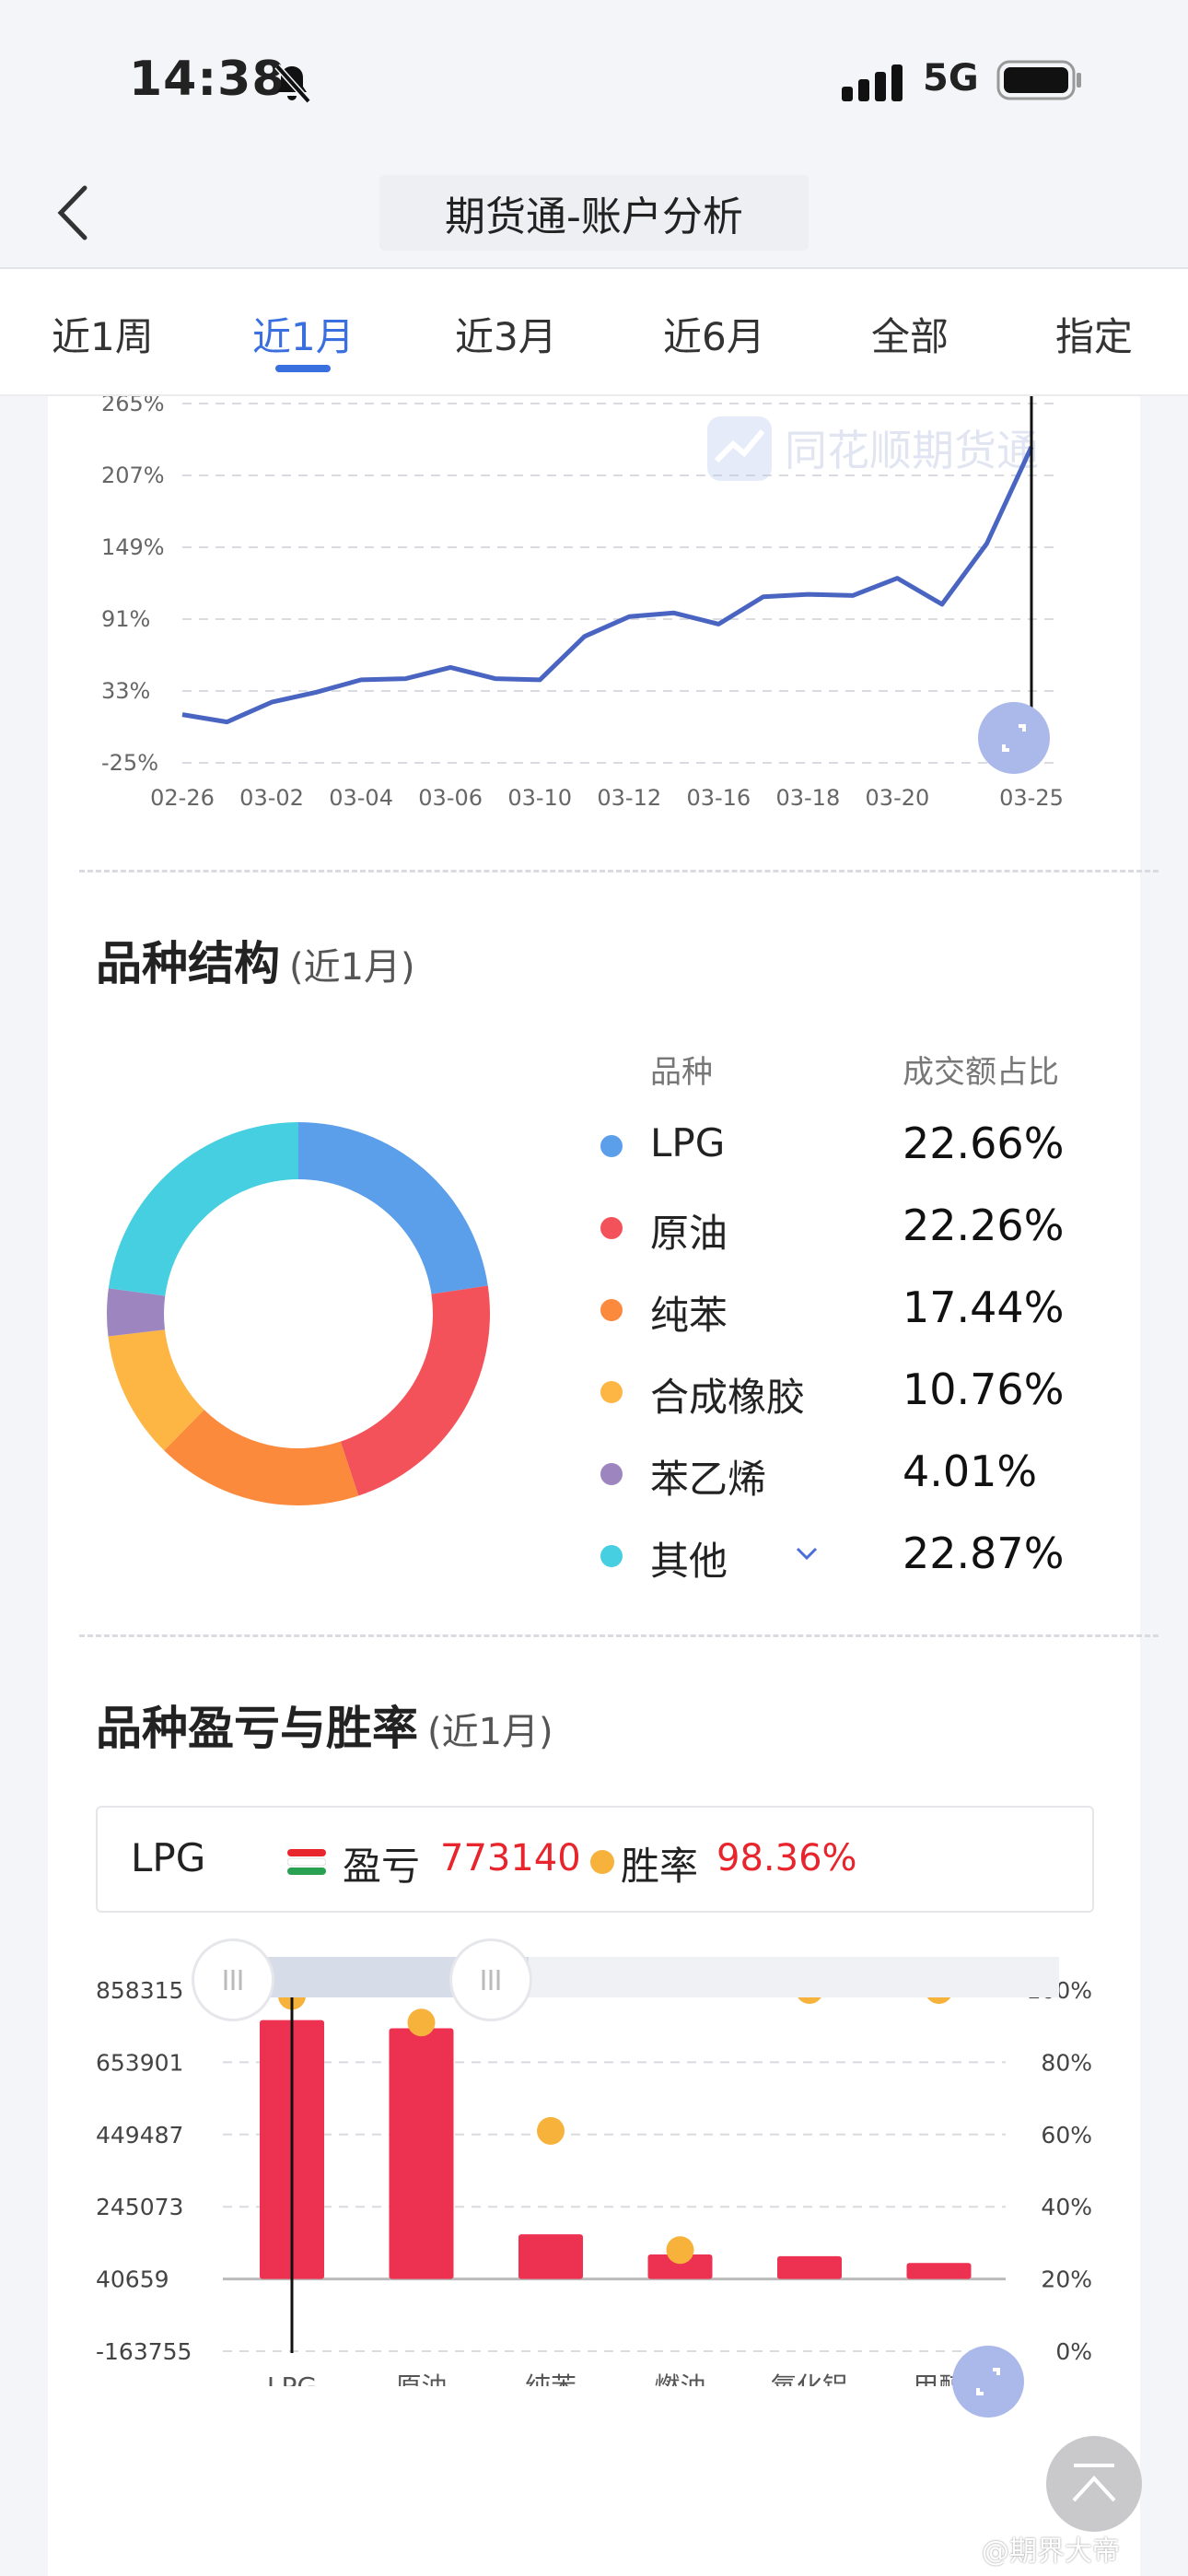  What do you see at coordinates (233, 1979) in the screenshot?
I see `range-slider-left-handle` at bounding box center [233, 1979].